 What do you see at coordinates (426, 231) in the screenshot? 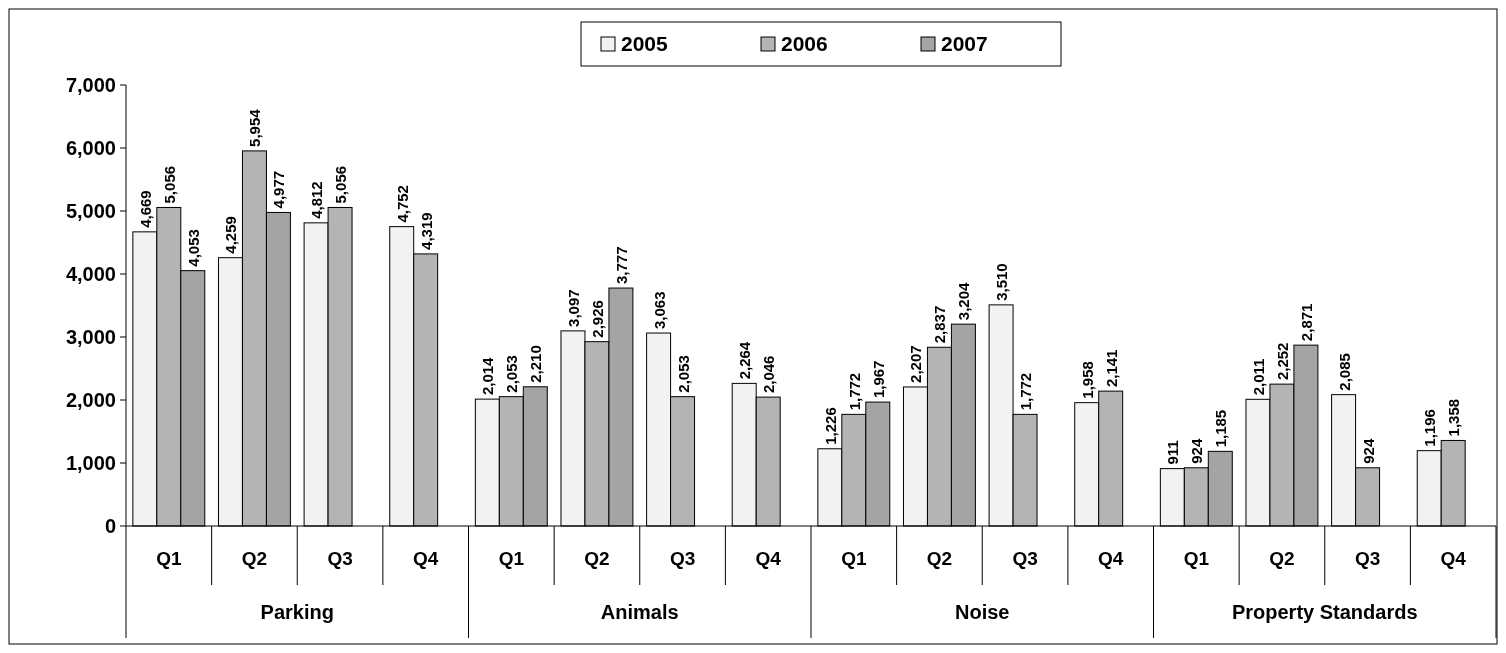
I see `data-label: 4,319` at bounding box center [426, 231].